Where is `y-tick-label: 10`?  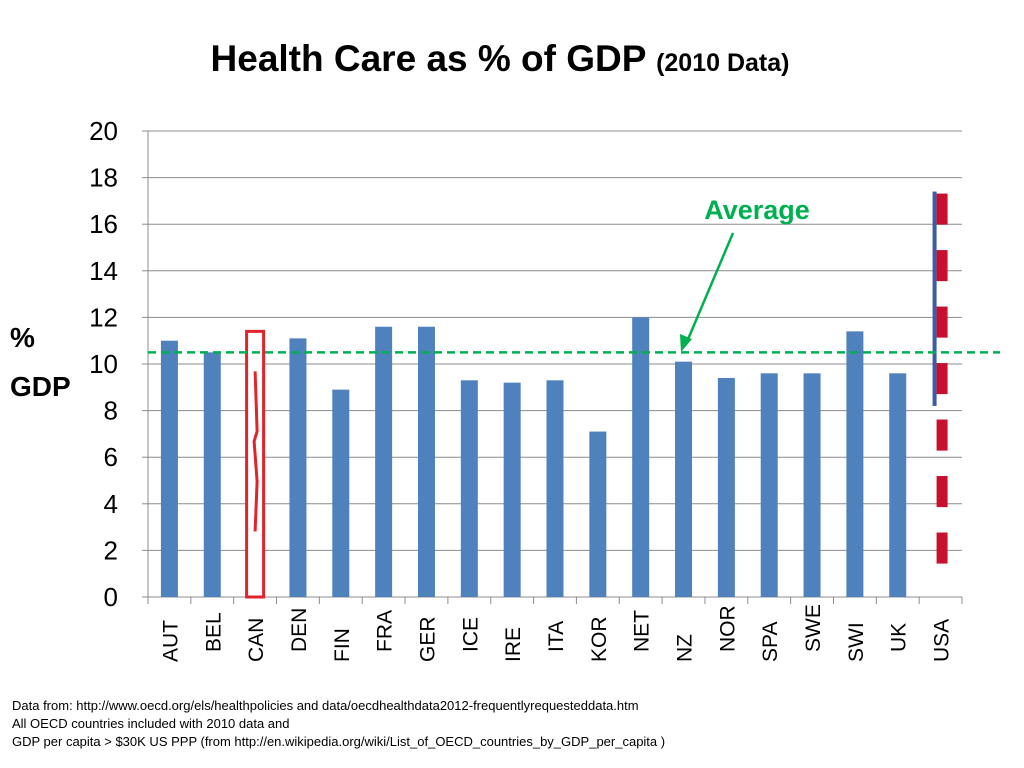 y-tick-label: 10 is located at coordinates (103, 364).